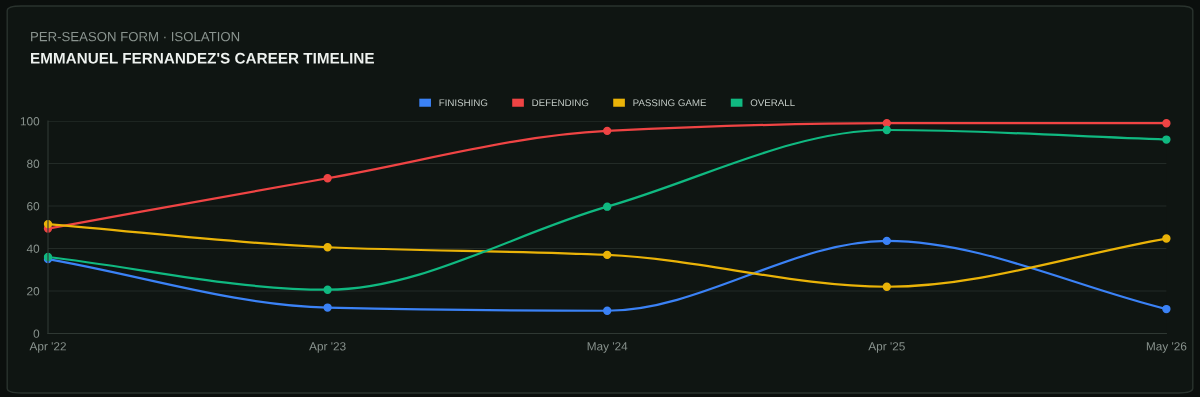 The width and height of the screenshot is (1200, 397). Describe the element at coordinates (33, 248) in the screenshot. I see `y-tick-label: 40` at that location.